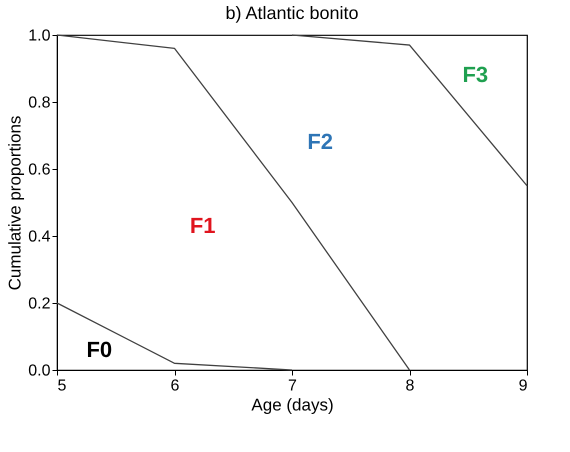 The height and width of the screenshot is (452, 570). What do you see at coordinates (175, 386) in the screenshot?
I see `x-tick-label: 6` at bounding box center [175, 386].